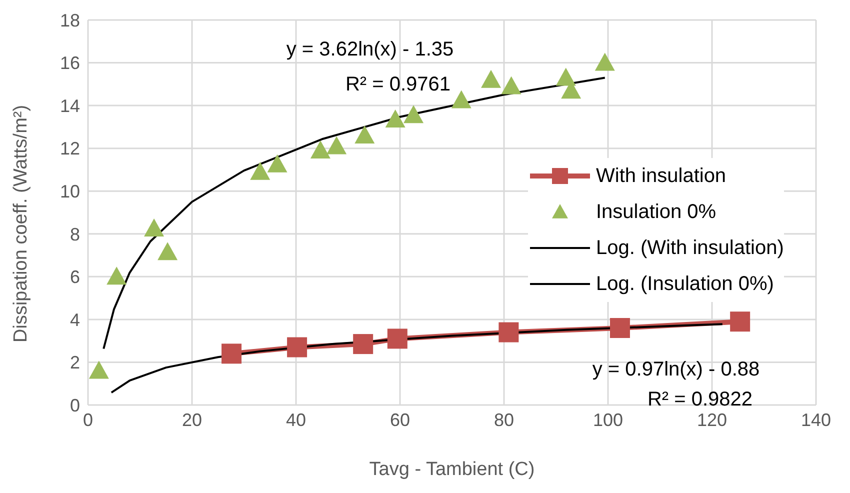 This screenshot has width=850, height=493. Describe the element at coordinates (88, 420) in the screenshot. I see `x-tick-label: 0` at that location.